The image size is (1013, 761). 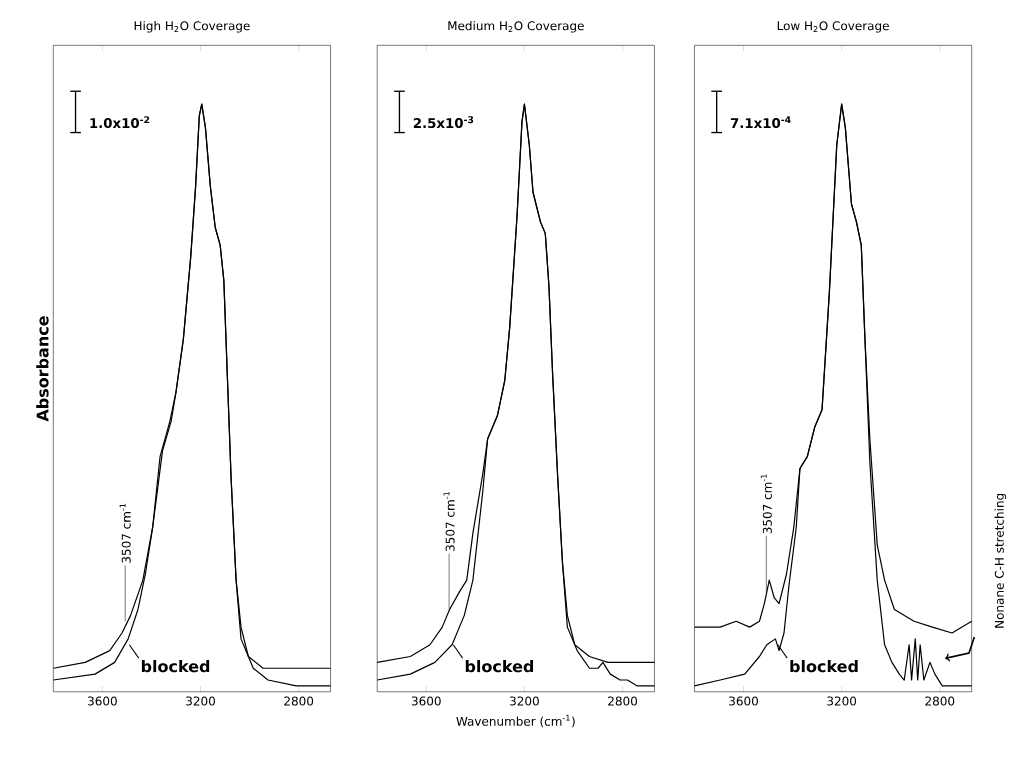 What do you see at coordinates (760, 122) in the screenshot?
I see `annotation: 7.1x10$^{-4}$` at bounding box center [760, 122].